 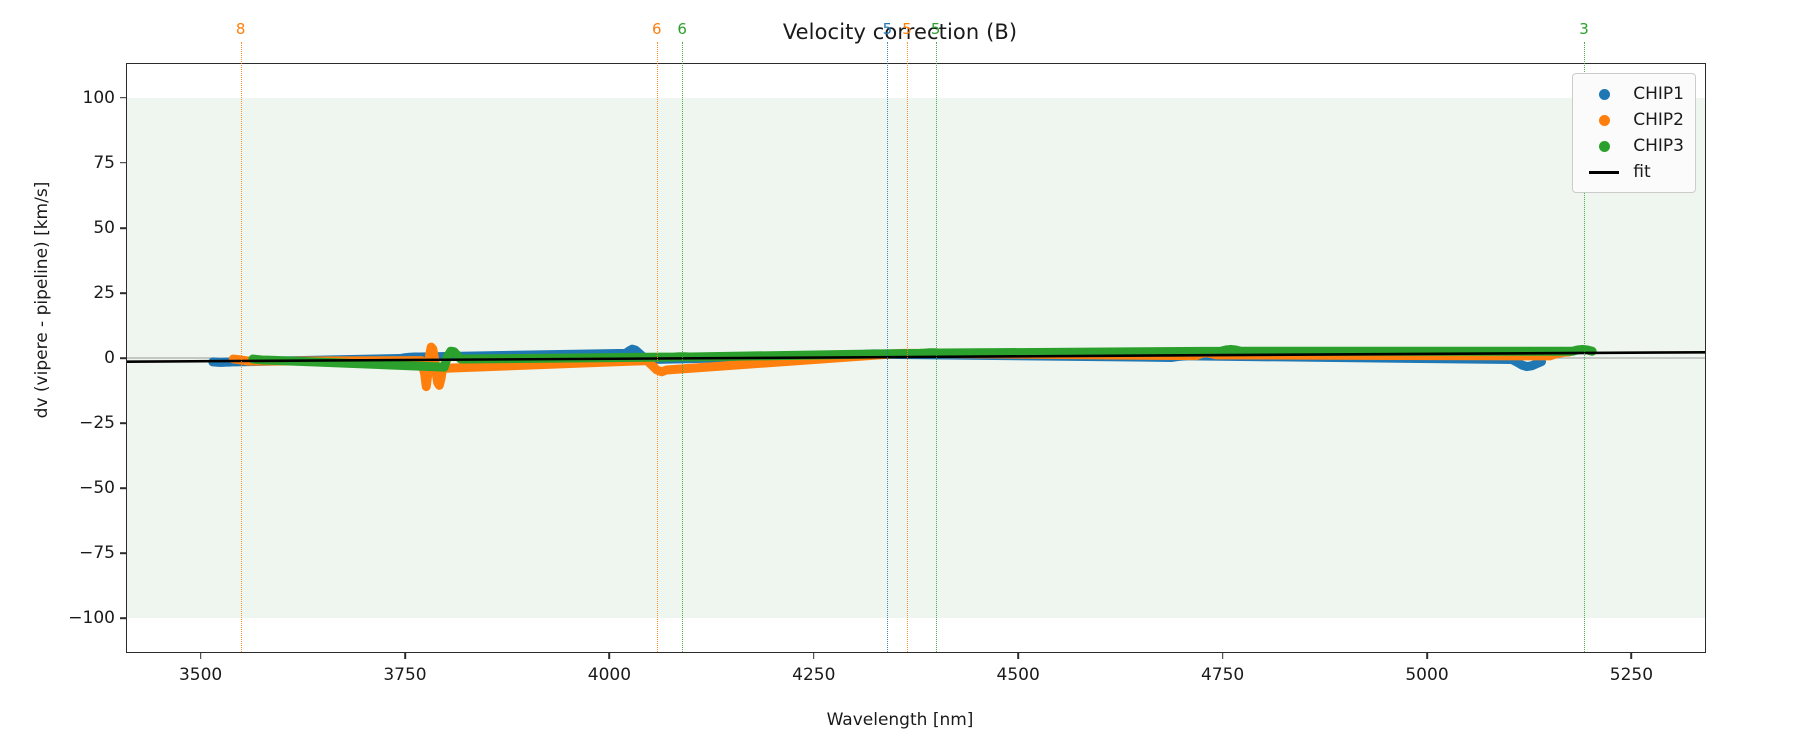 I want to click on chart-title: Velocity correction (B), so click(x=900, y=32).